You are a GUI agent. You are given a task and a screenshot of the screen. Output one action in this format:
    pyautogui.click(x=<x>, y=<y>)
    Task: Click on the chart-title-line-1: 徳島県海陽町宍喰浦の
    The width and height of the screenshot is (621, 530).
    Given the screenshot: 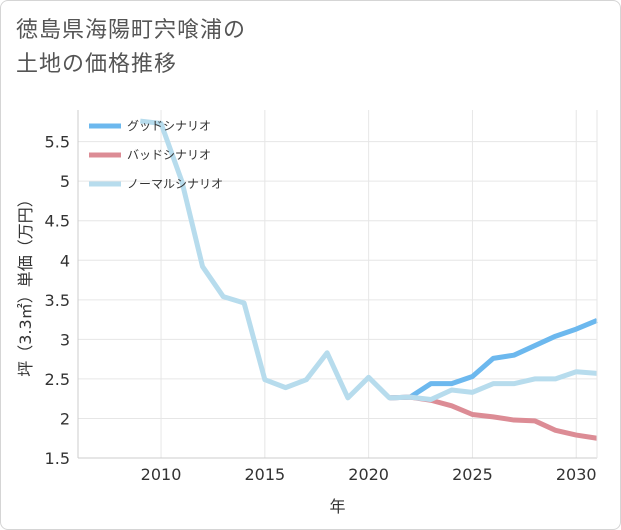 What is the action you would take?
    pyautogui.click(x=131, y=30)
    